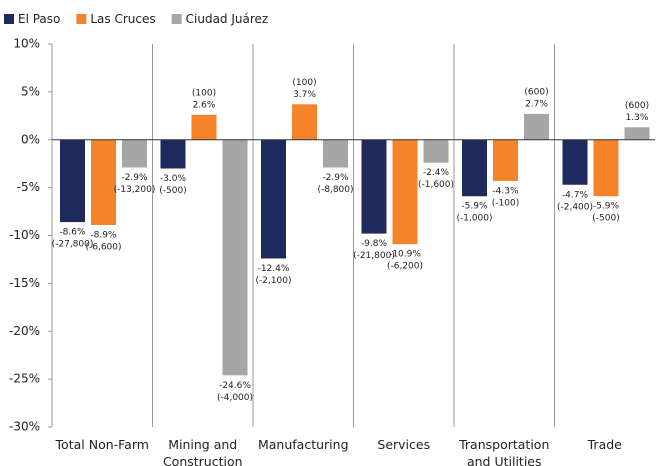  Describe the element at coordinates (103, 235) in the screenshot. I see `data-label: -8.9%` at that location.